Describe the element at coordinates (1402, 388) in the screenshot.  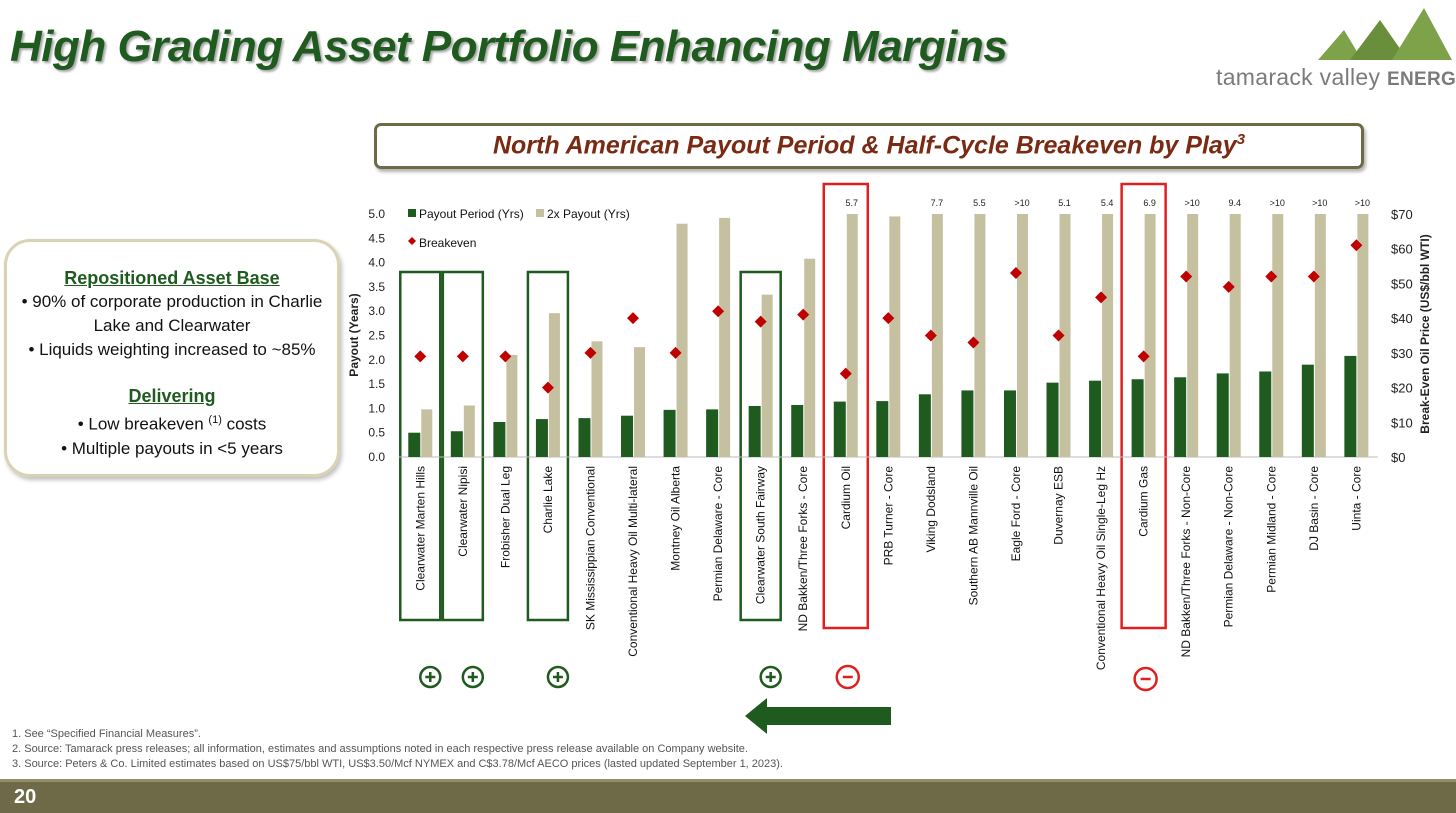
I see `y2-axis-tick: $20` at that location.